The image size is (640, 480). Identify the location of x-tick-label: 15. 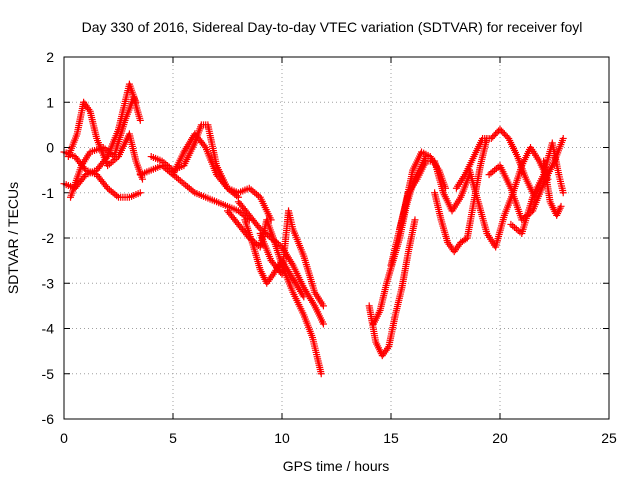
(391, 438).